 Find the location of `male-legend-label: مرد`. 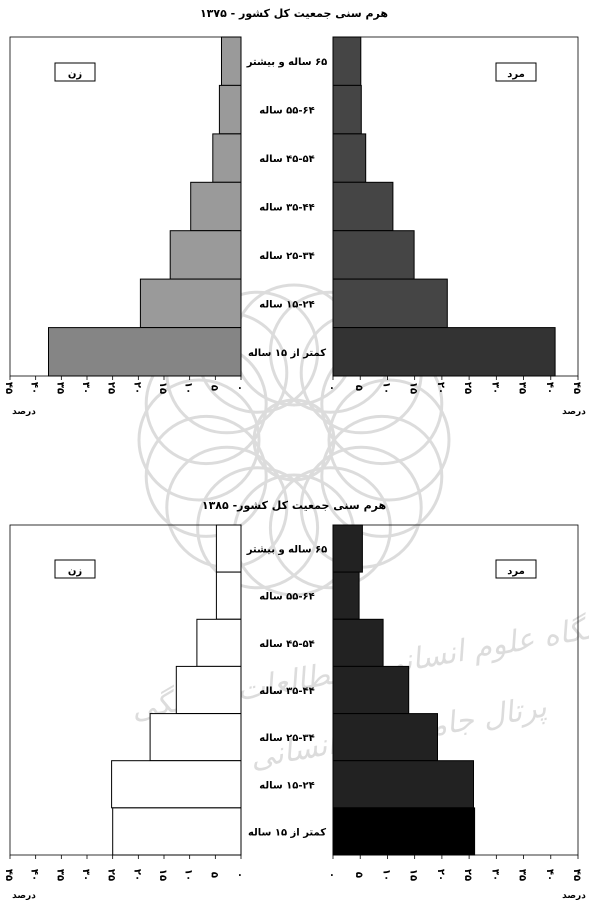

male-legend-label: مرد is located at coordinates (516, 74).